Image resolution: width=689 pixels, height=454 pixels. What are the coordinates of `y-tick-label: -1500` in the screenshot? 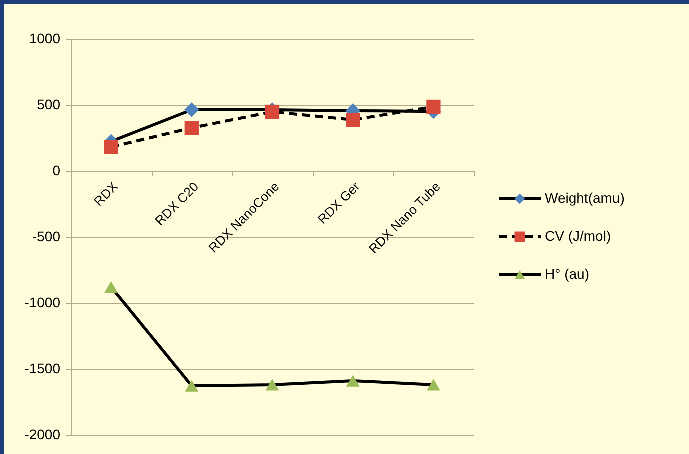 It's located at (42, 368).